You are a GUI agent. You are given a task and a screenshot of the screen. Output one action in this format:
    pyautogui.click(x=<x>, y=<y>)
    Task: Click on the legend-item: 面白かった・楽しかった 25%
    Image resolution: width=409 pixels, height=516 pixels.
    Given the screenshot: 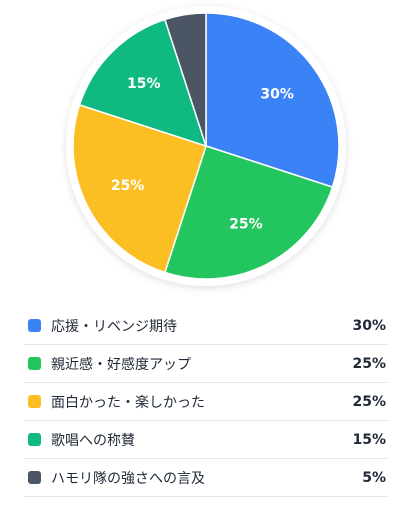 What is the action you would take?
    pyautogui.click(x=206, y=402)
    